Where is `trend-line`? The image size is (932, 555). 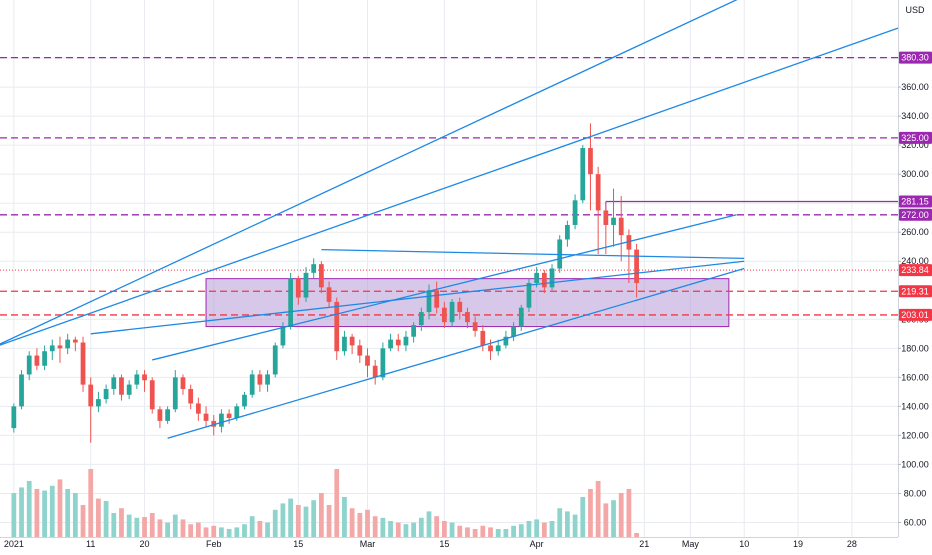 trend-line is located at coordinates (417, 297).